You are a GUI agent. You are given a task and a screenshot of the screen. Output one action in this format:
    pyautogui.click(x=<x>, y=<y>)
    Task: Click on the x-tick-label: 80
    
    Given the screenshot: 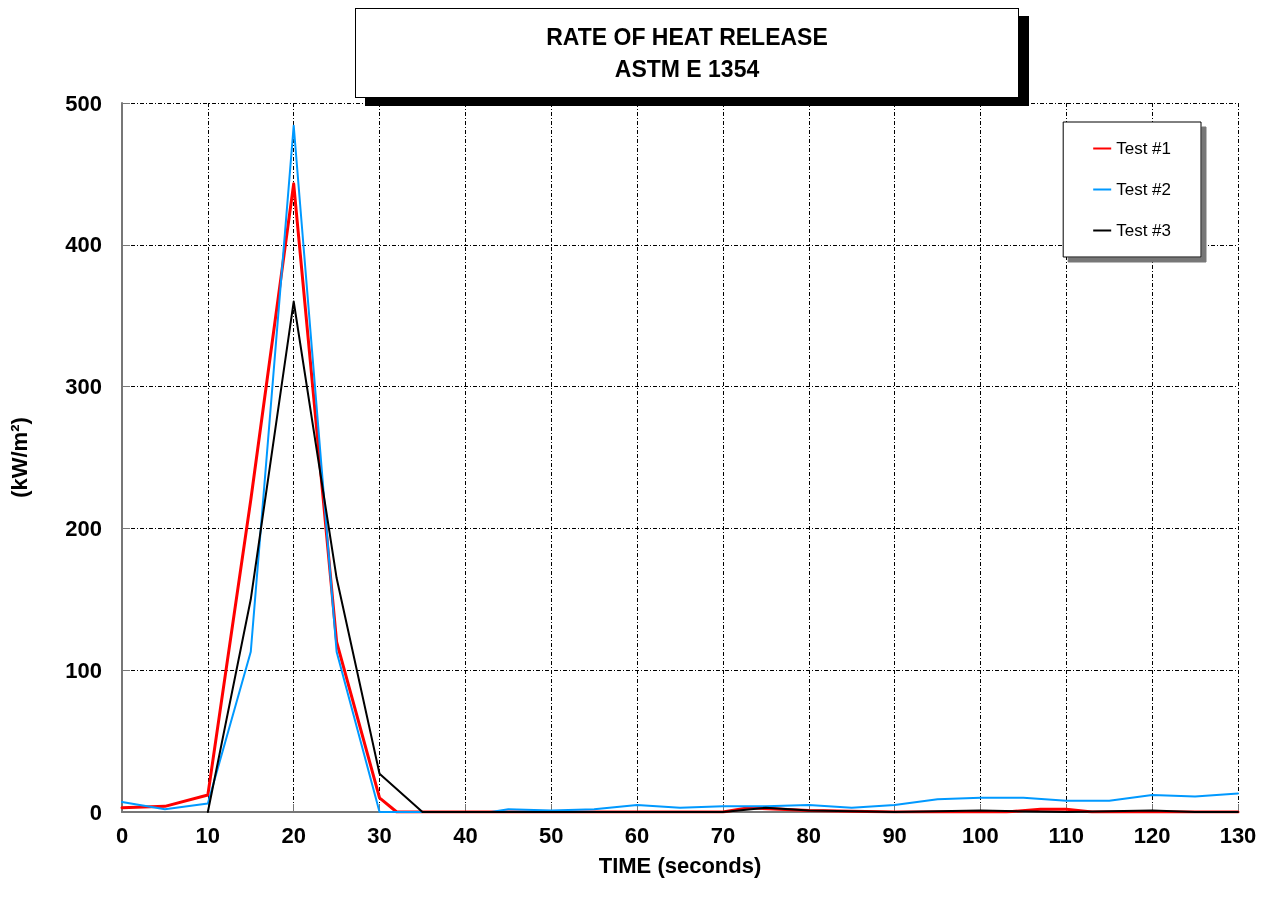 What is the action you would take?
    pyautogui.click(x=809, y=835)
    